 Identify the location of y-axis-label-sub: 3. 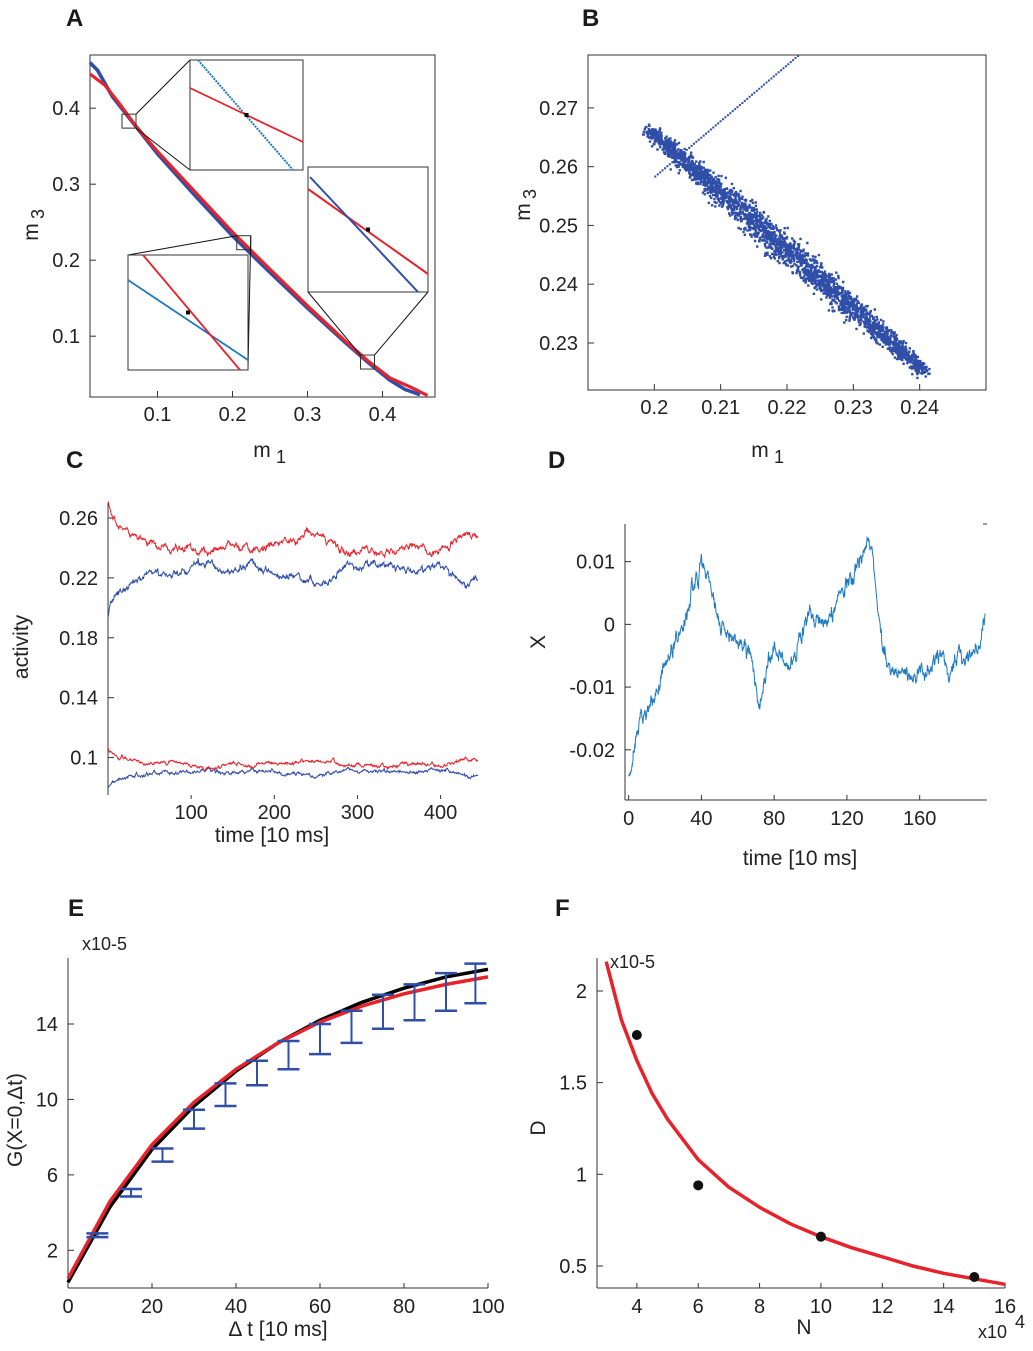
(38, 214).